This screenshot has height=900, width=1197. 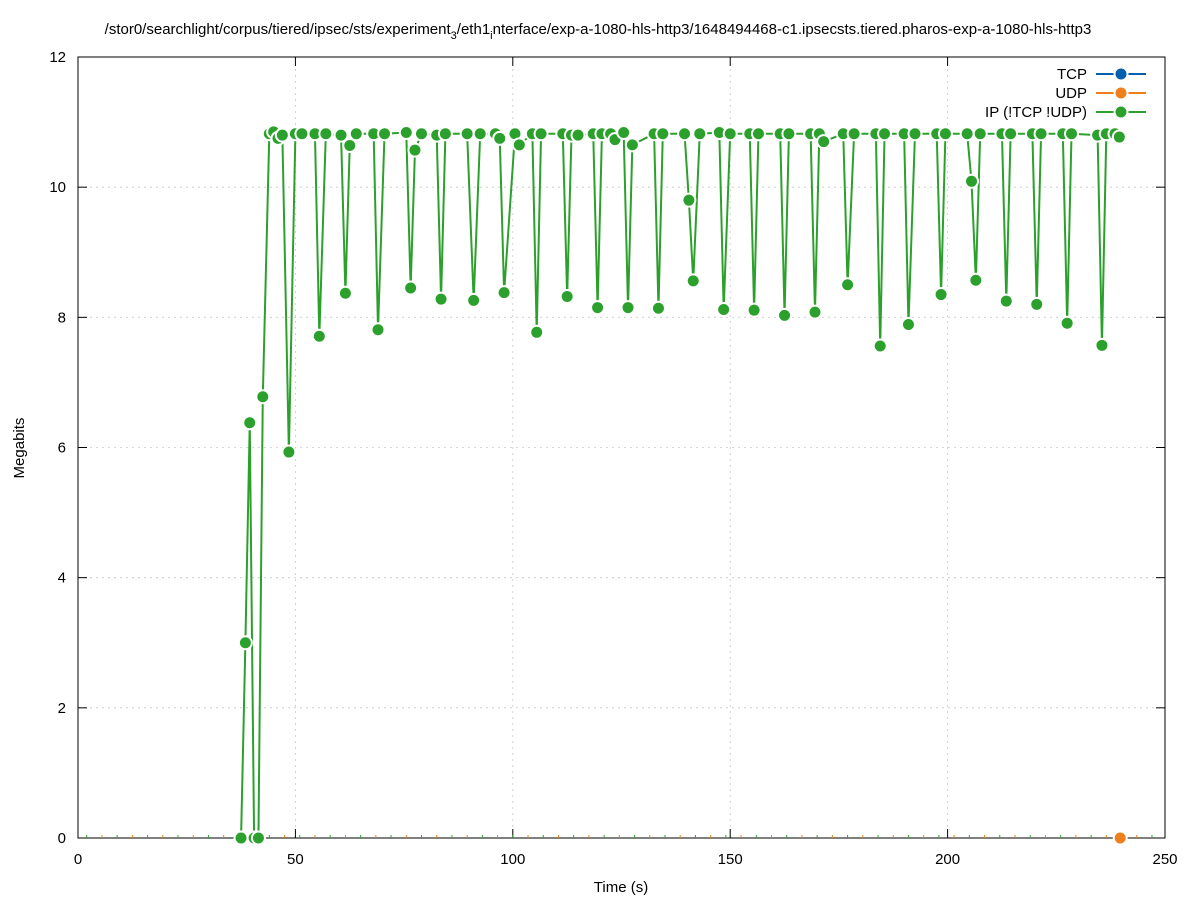 I want to click on x-tick-label: 200, so click(x=947, y=859).